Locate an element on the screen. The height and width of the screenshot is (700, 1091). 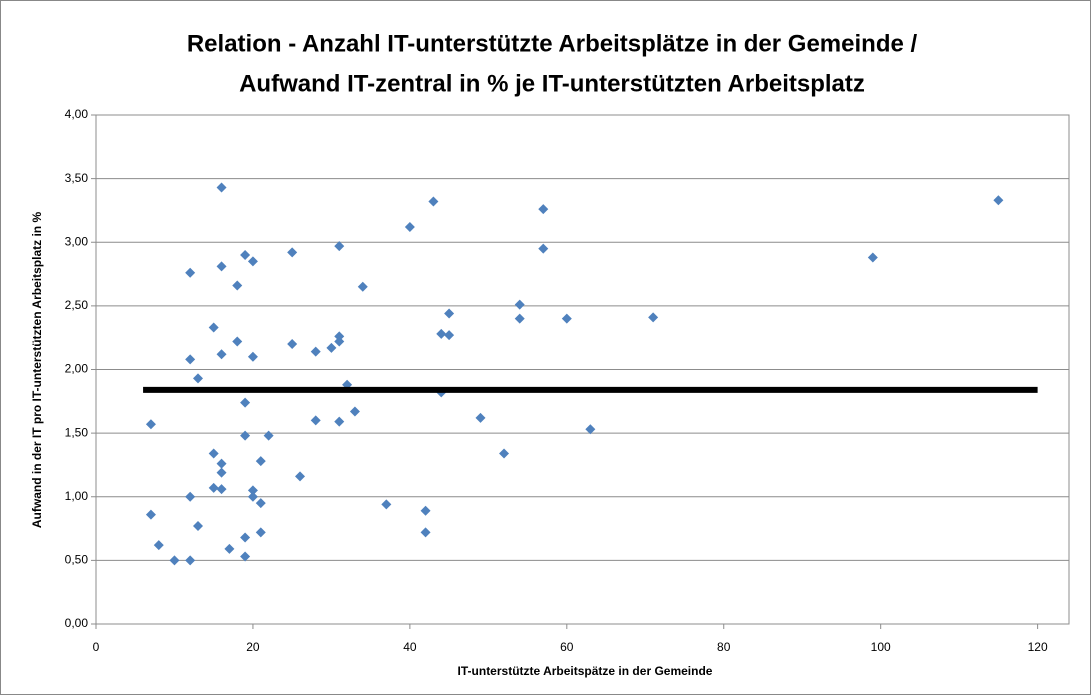
x-tick-label: 40 is located at coordinates (410, 647).